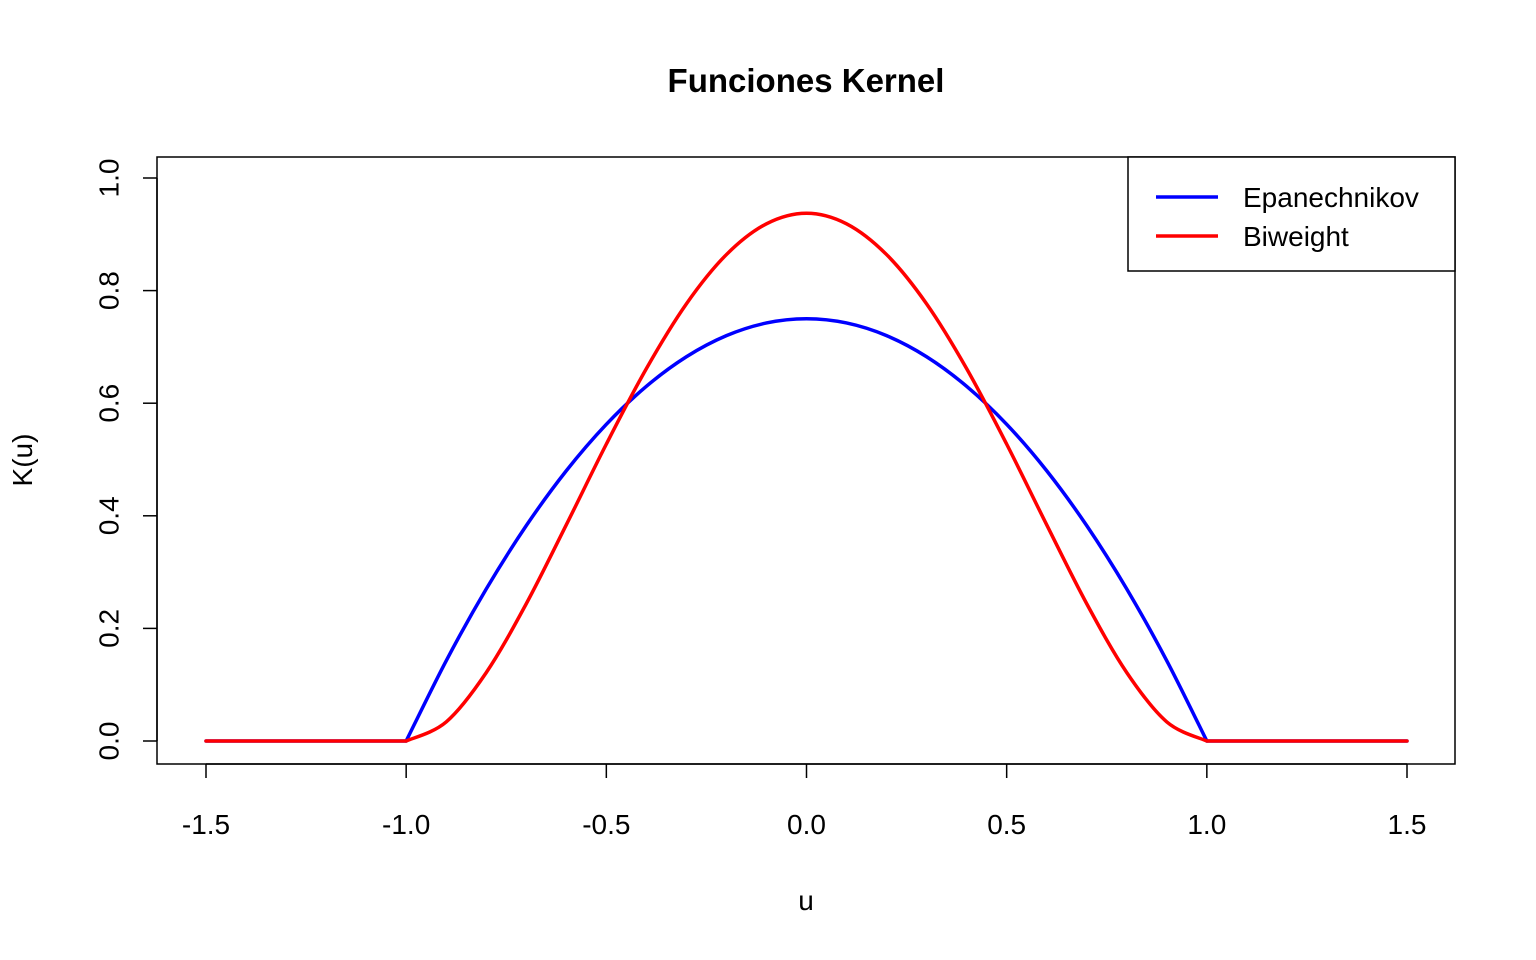  I want to click on x-axis: -1.5 -1.0 -0.5 0.0 0.5 1.0 1.5, so click(804, 801).